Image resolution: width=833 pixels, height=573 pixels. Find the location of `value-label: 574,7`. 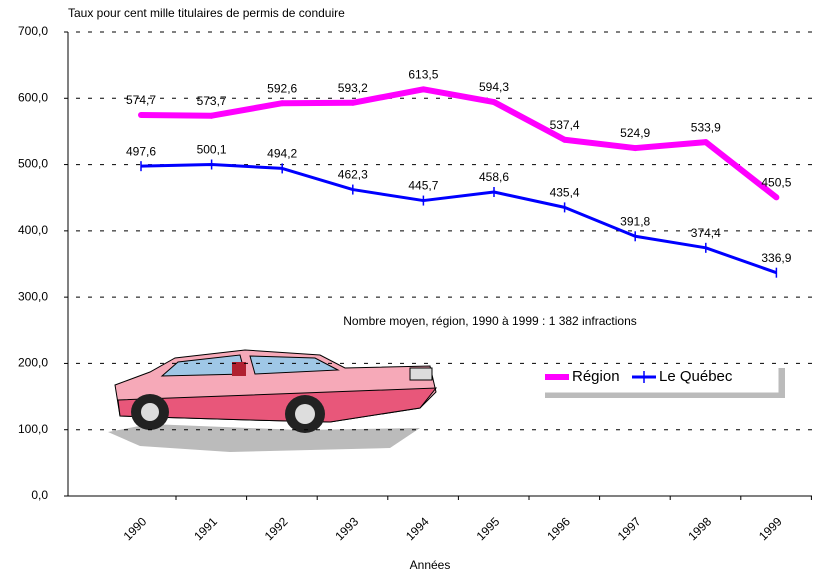

value-label: 574,7 is located at coordinates (141, 100).